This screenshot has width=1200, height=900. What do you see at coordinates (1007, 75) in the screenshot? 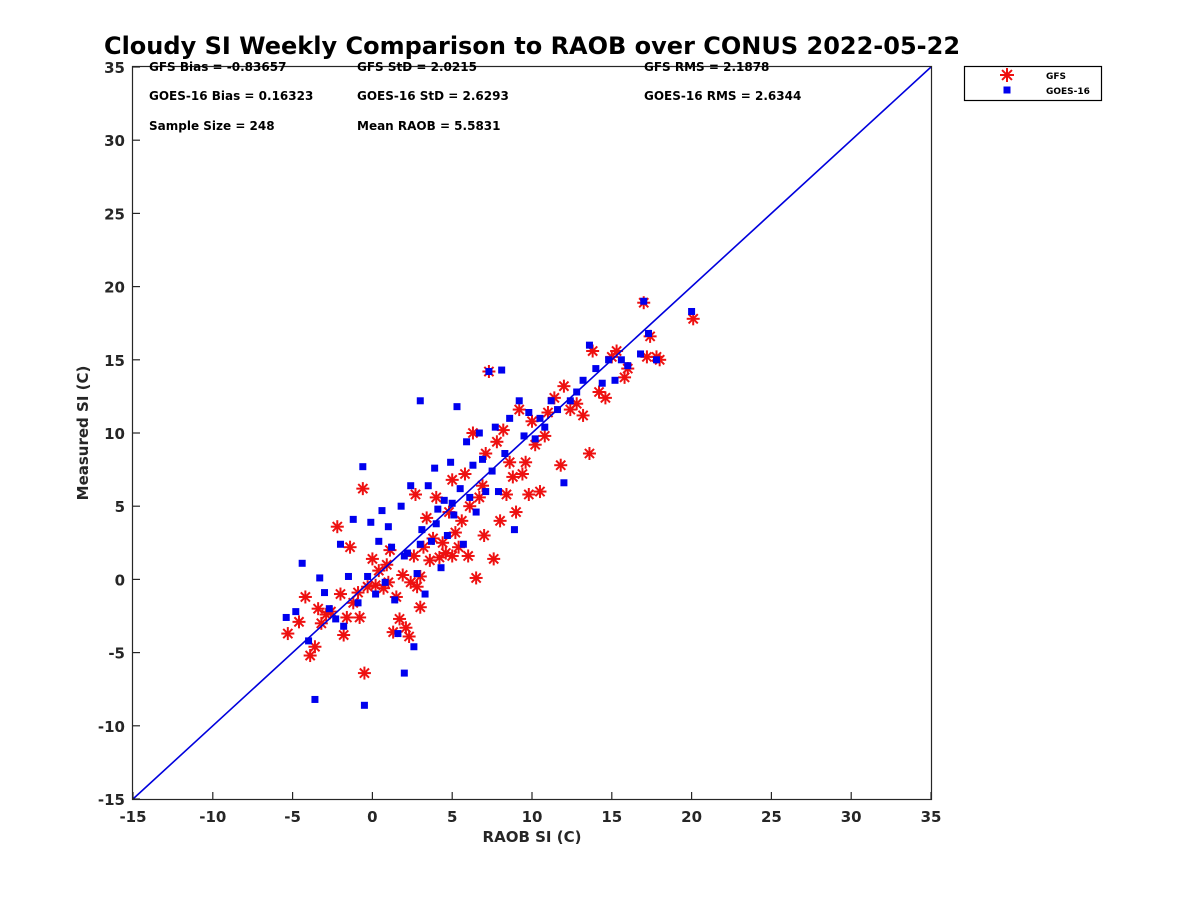
I see `legend-gfs-asterisk` at bounding box center [1007, 75].